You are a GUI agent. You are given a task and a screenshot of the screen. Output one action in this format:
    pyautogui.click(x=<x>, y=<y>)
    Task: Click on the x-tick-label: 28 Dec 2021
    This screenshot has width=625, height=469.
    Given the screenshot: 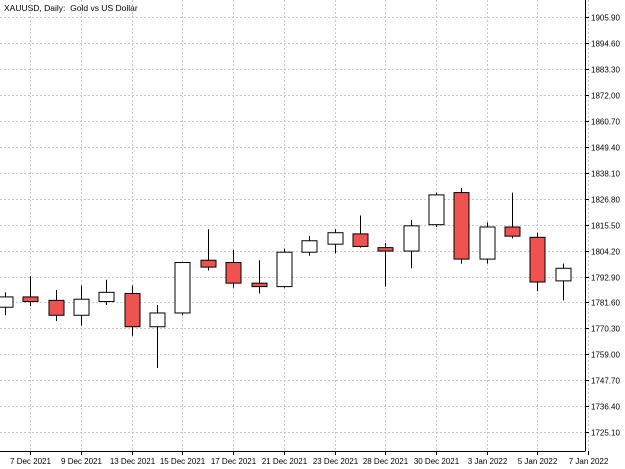 What is the action you would take?
    pyautogui.click(x=386, y=461)
    